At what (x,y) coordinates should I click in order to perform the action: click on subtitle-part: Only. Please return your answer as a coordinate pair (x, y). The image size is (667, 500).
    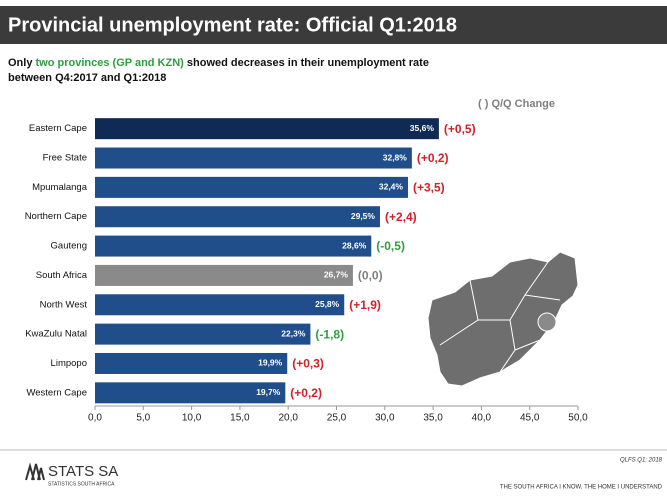
    Looking at the image, I should click on (22, 63).